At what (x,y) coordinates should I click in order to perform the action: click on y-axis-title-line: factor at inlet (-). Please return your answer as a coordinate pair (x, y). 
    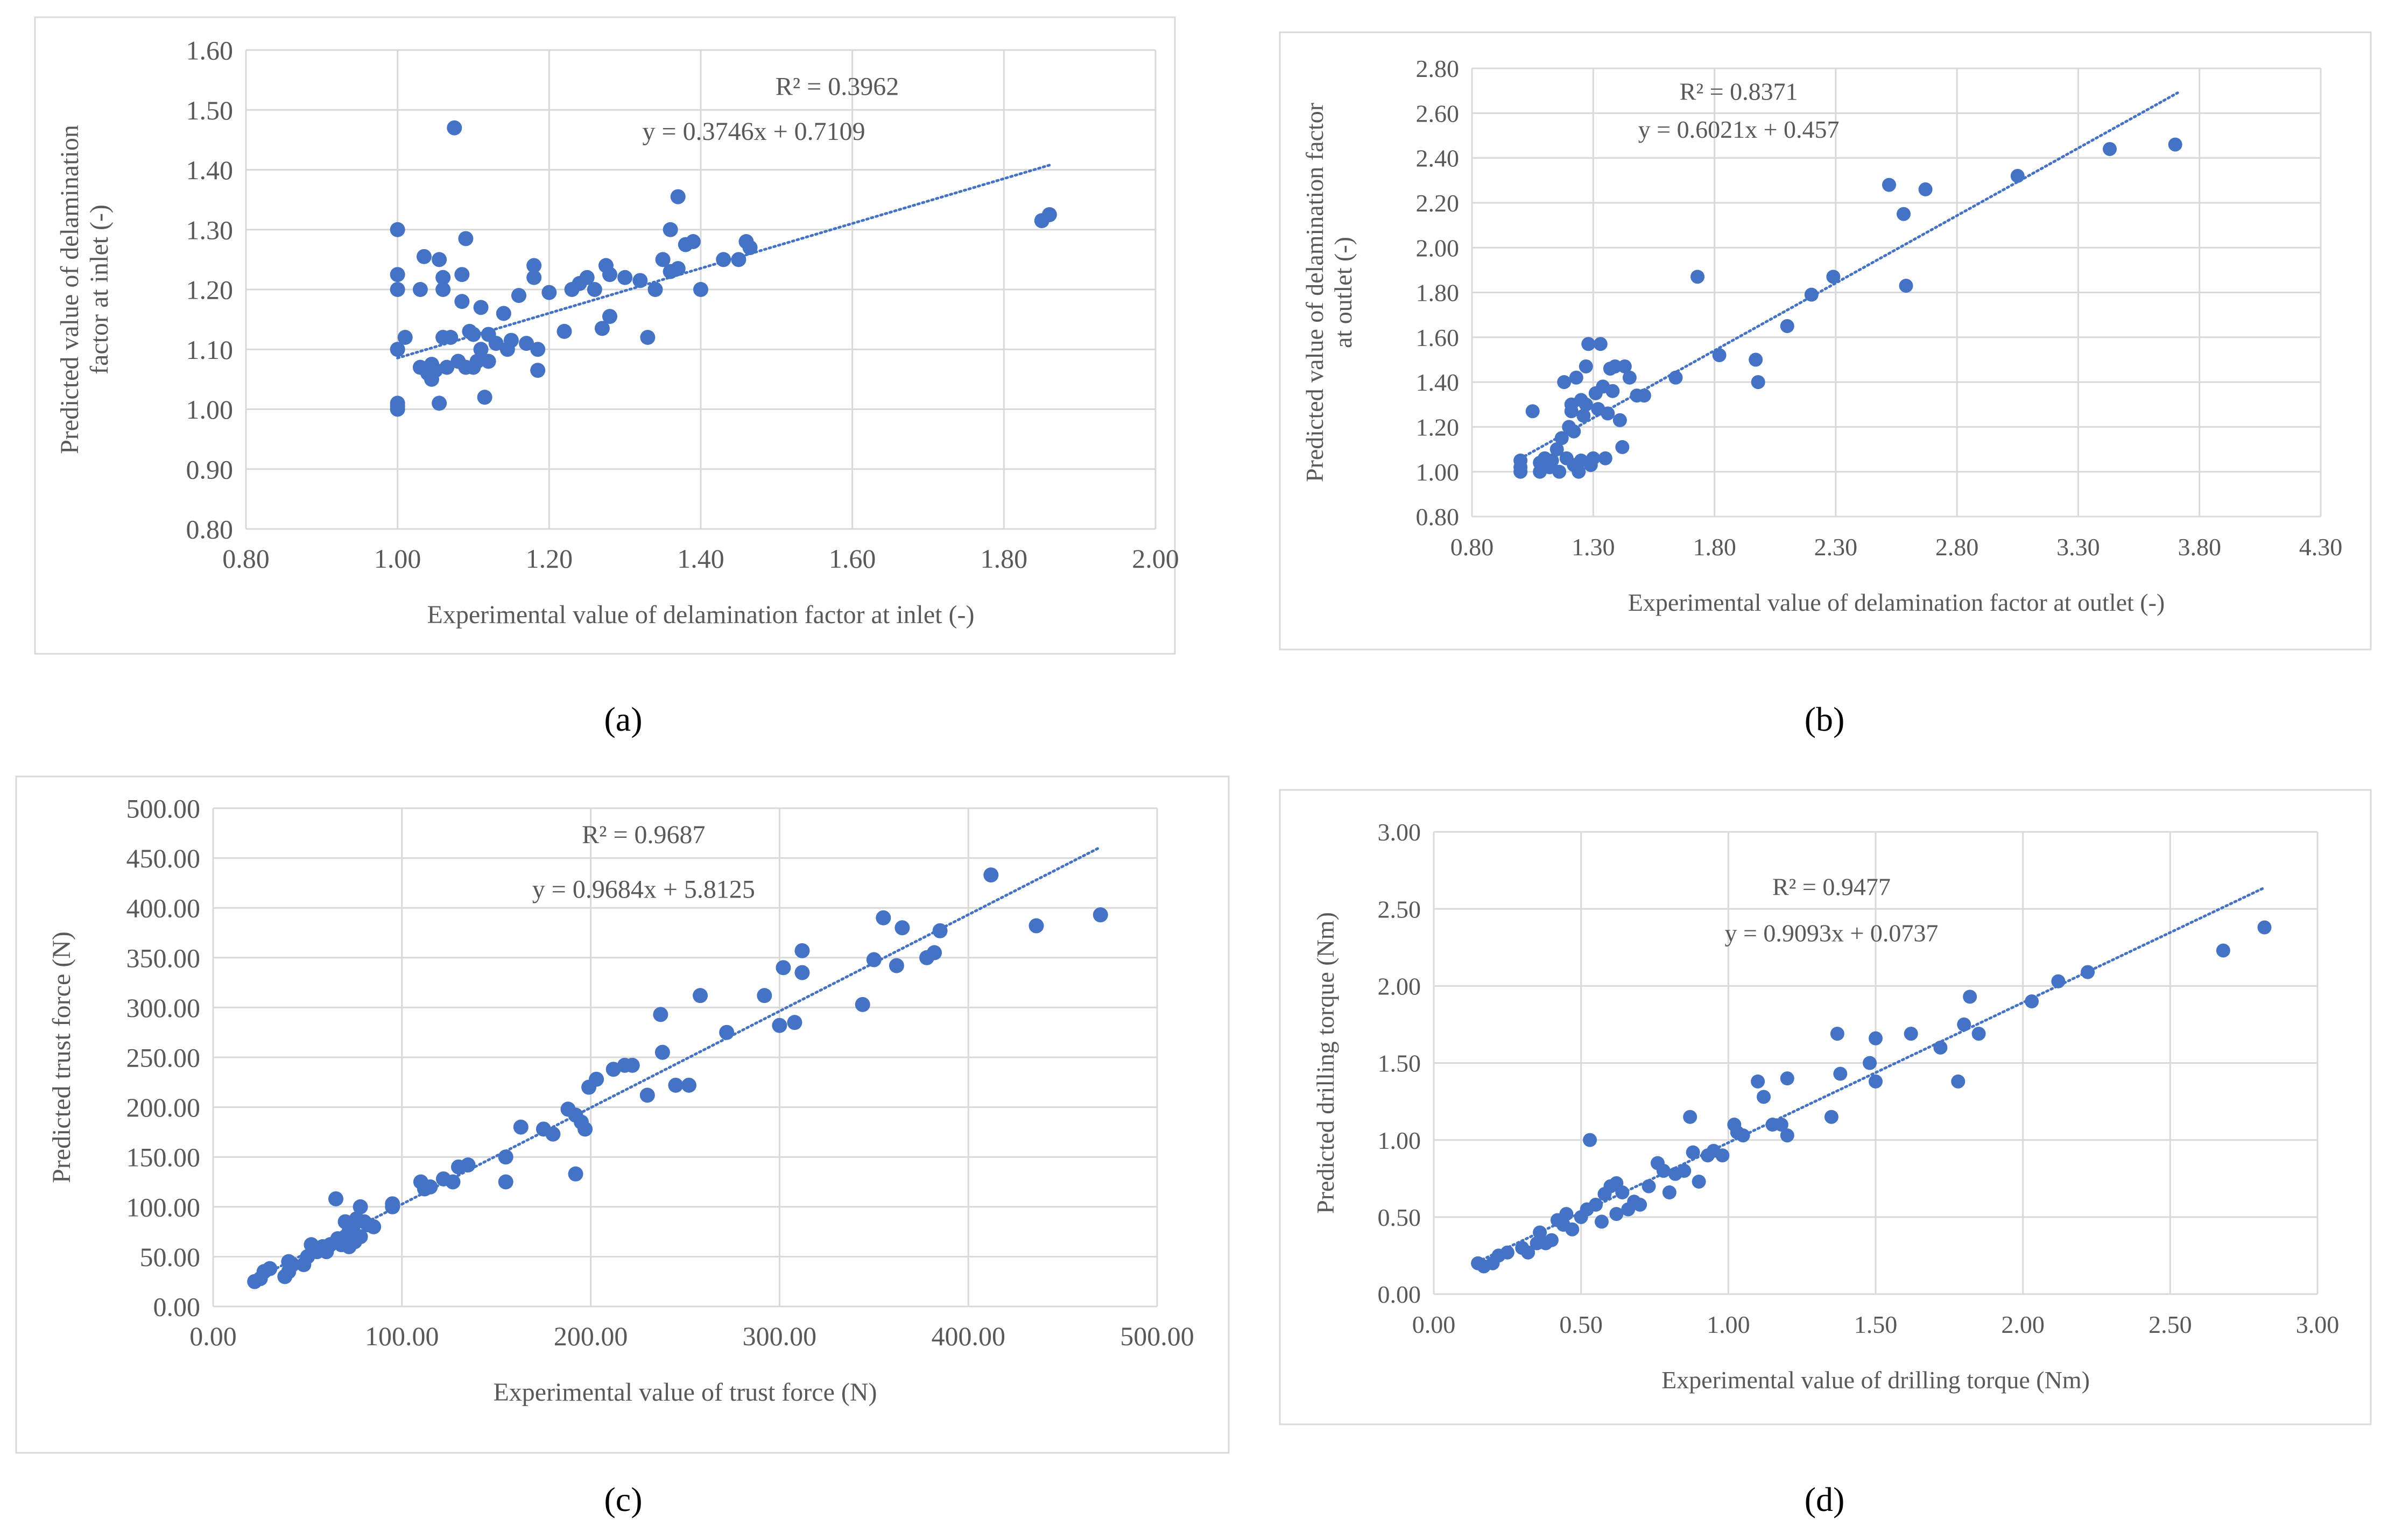
    Looking at the image, I should click on (100, 289).